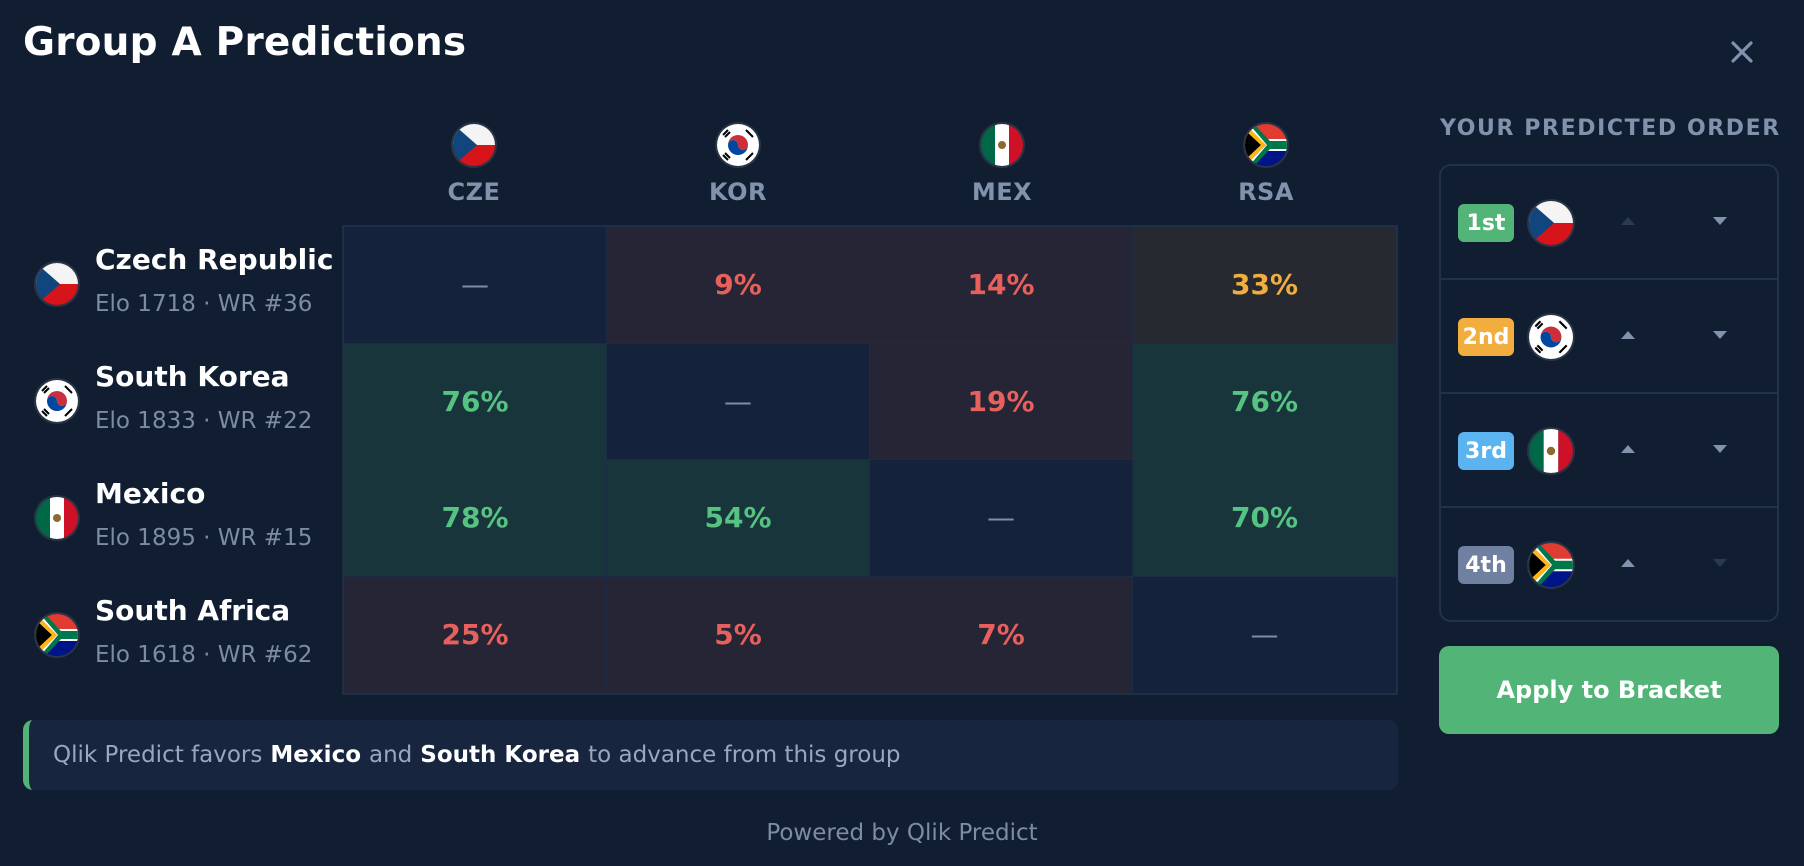 The height and width of the screenshot is (866, 1804). Describe the element at coordinates (1486, 337) in the screenshot. I see `rank-badge: 2nd` at that location.